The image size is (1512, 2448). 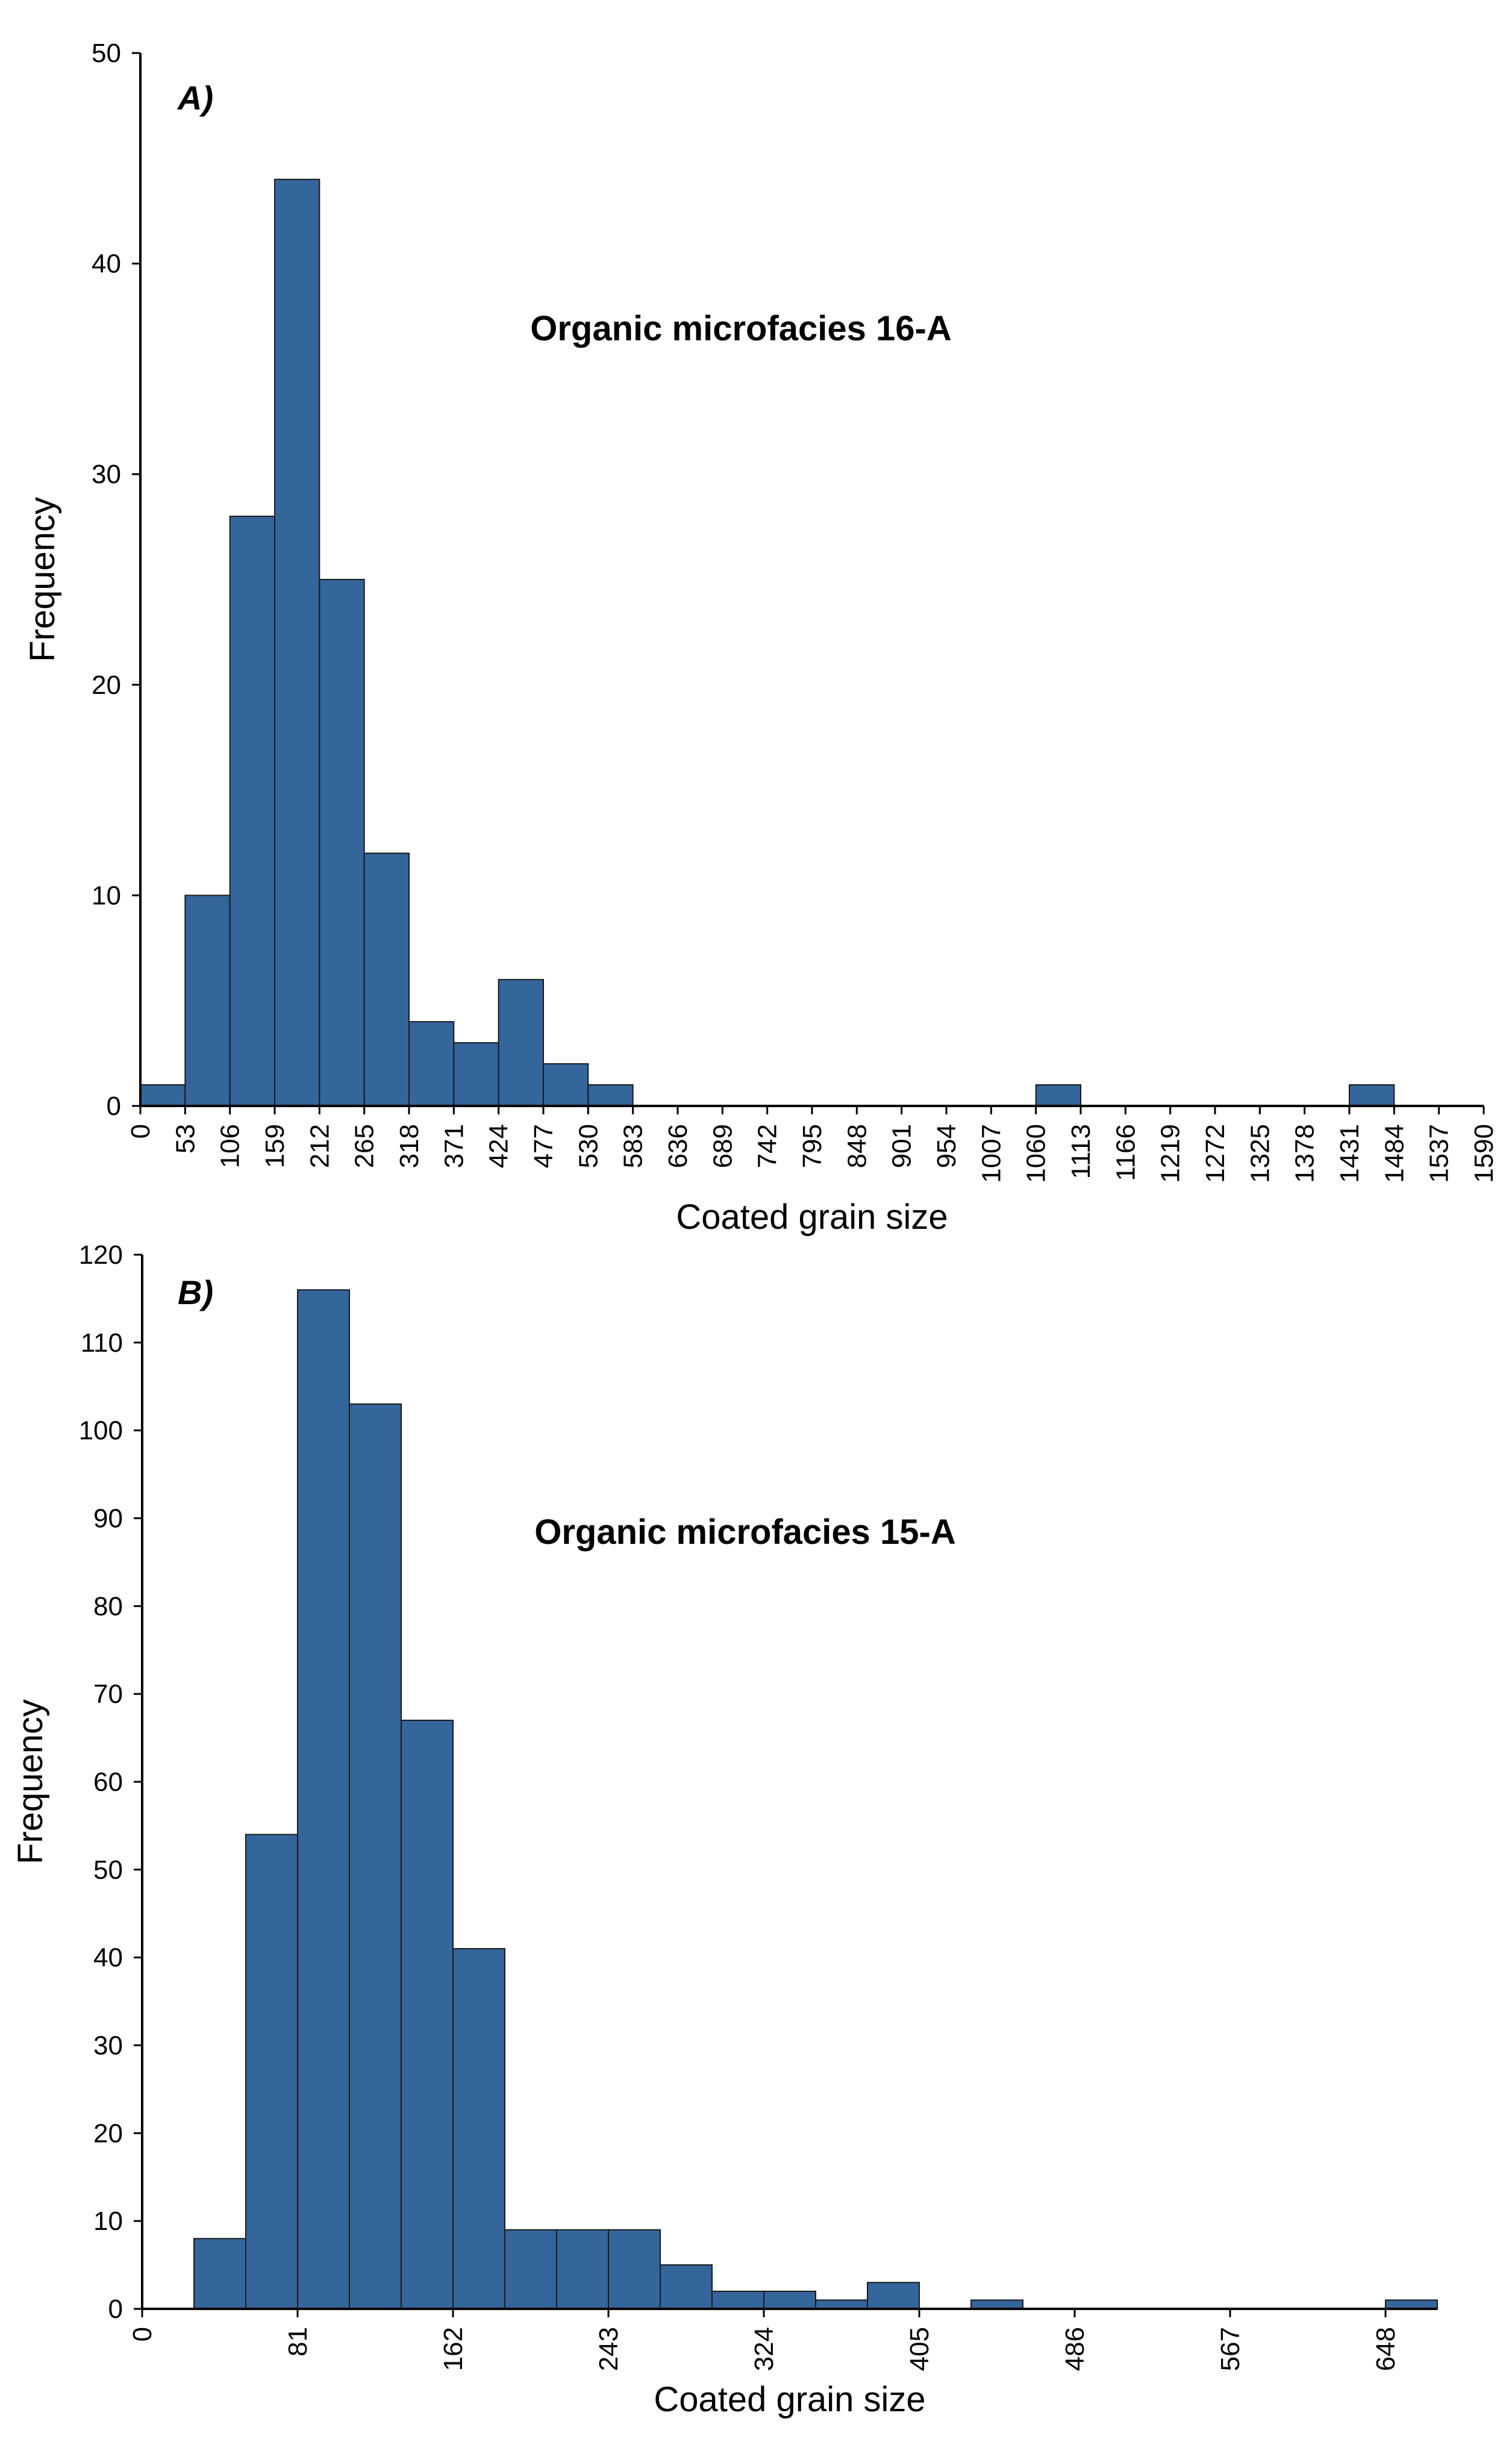 I want to click on x-tick-label: 648, so click(x=1386, y=2349).